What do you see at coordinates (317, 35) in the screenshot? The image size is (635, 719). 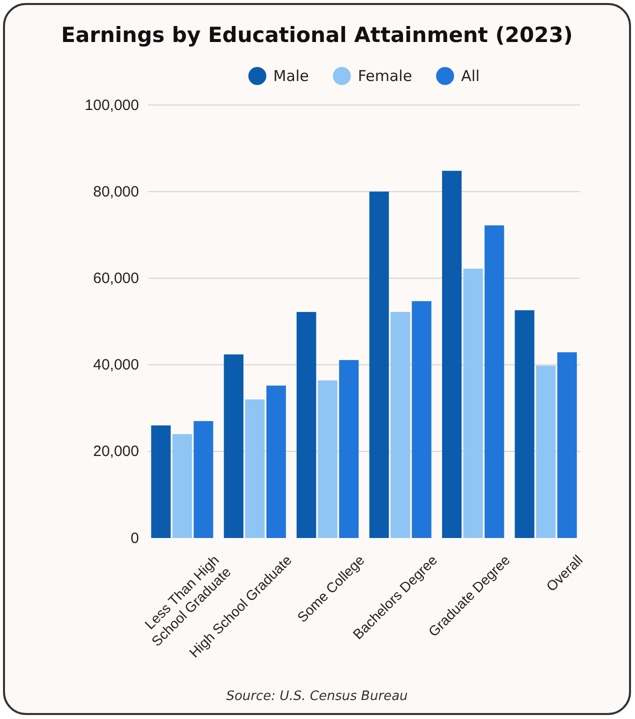 I see `chart-title: Earnings by Educational Attainment (2023)` at bounding box center [317, 35].